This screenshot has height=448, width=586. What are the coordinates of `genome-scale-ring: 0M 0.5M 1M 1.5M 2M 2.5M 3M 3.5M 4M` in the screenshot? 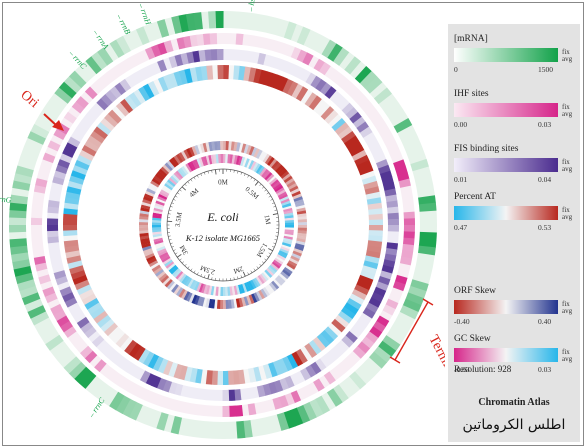 It's located at (223, 225).